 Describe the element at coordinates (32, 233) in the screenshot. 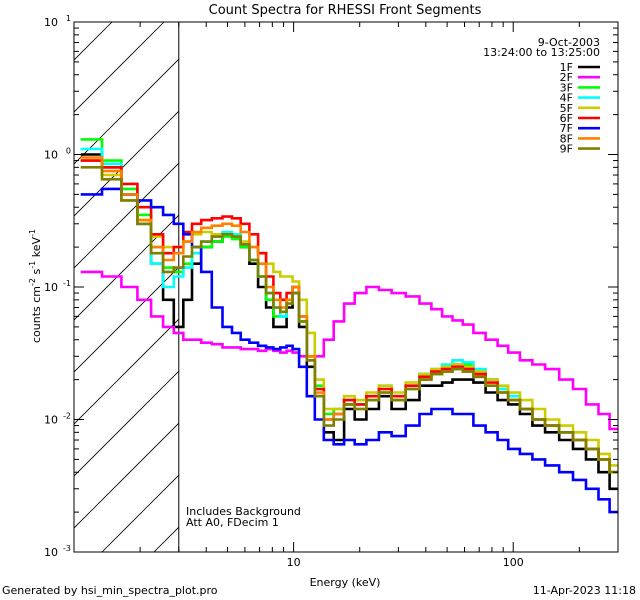

I see `y-label-exp-kev: -1` at that location.